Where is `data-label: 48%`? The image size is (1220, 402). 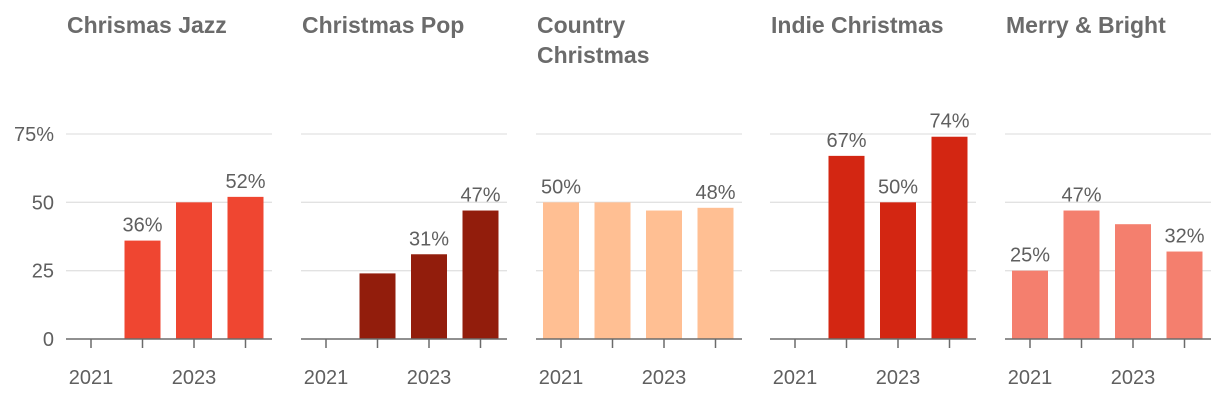
data-label: 48% is located at coordinates (715, 193).